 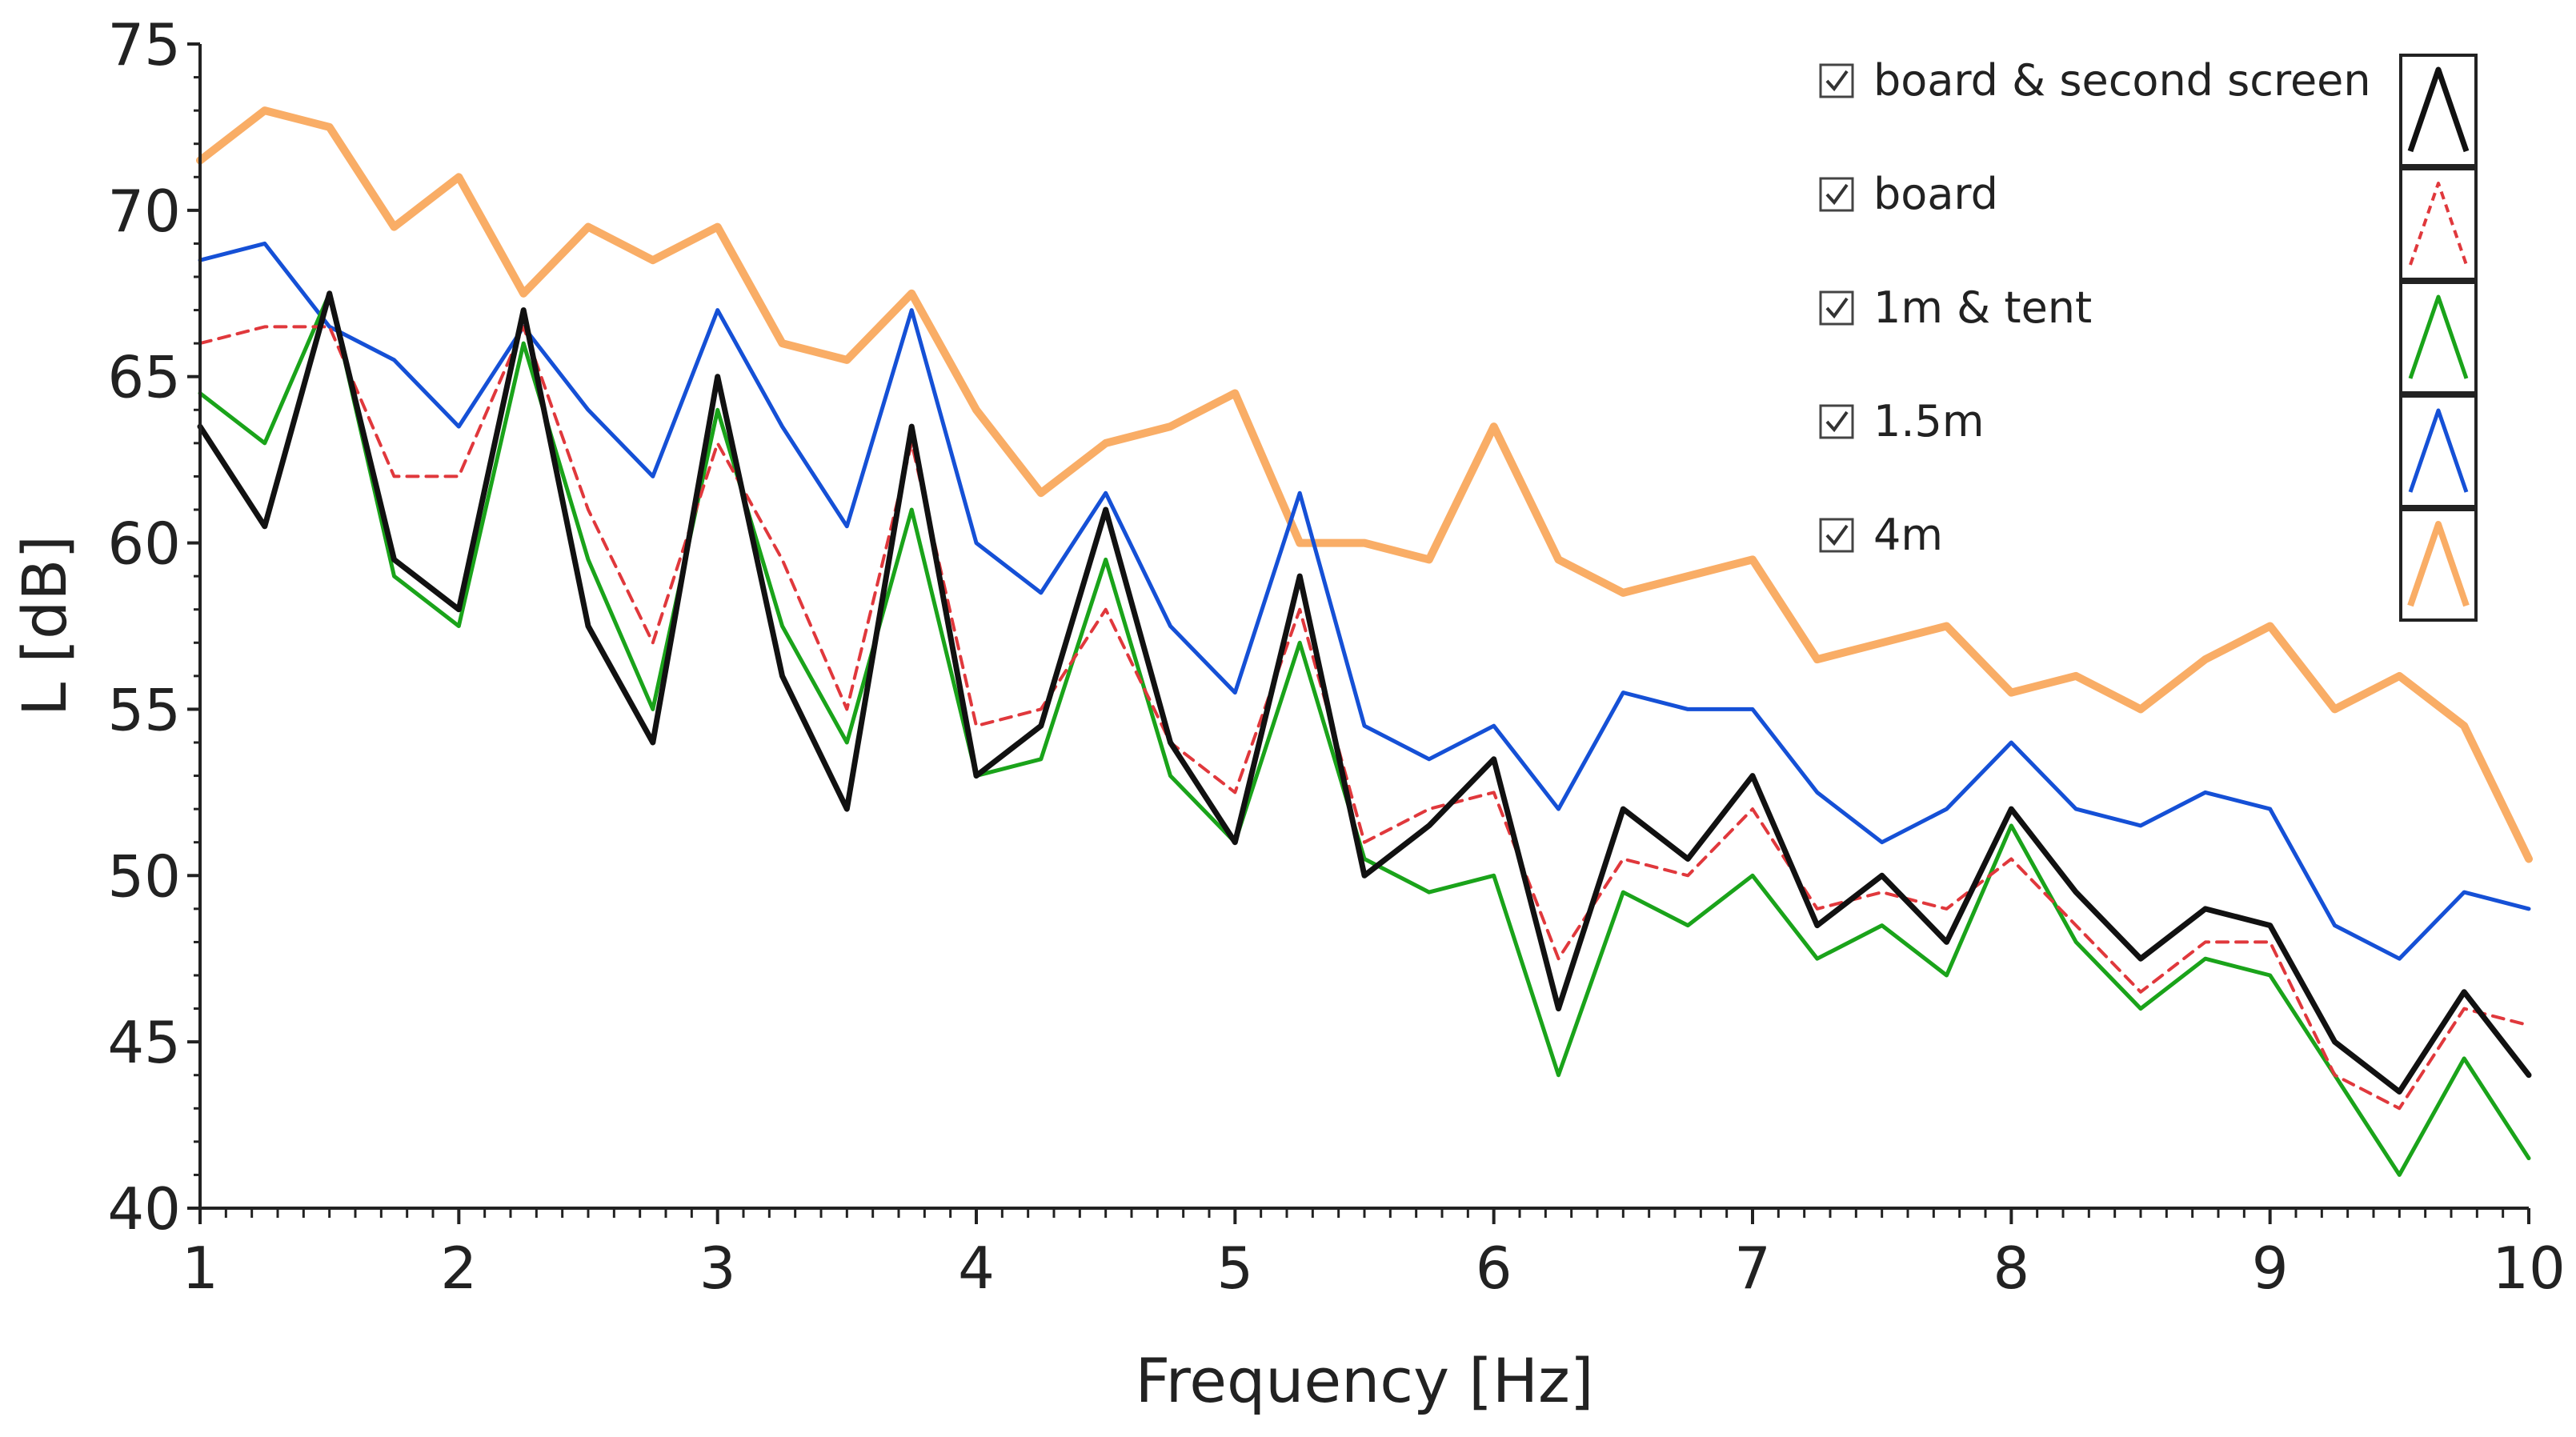 What do you see at coordinates (1908, 535) in the screenshot?
I see `legend-label: 4m` at bounding box center [1908, 535].